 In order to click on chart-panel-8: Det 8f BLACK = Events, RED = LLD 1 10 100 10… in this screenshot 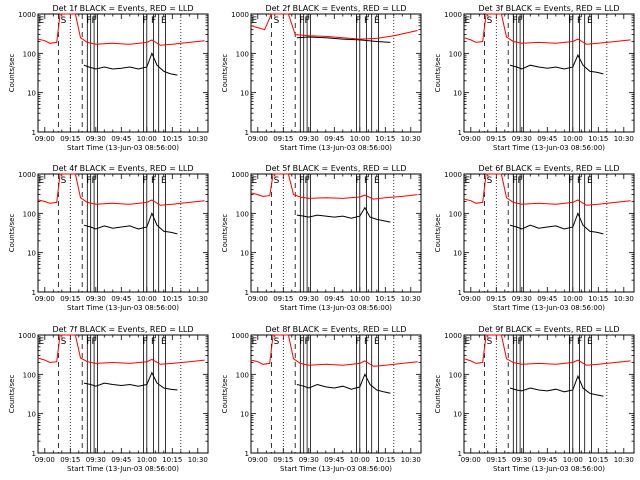, I will do `click(321, 399)`.